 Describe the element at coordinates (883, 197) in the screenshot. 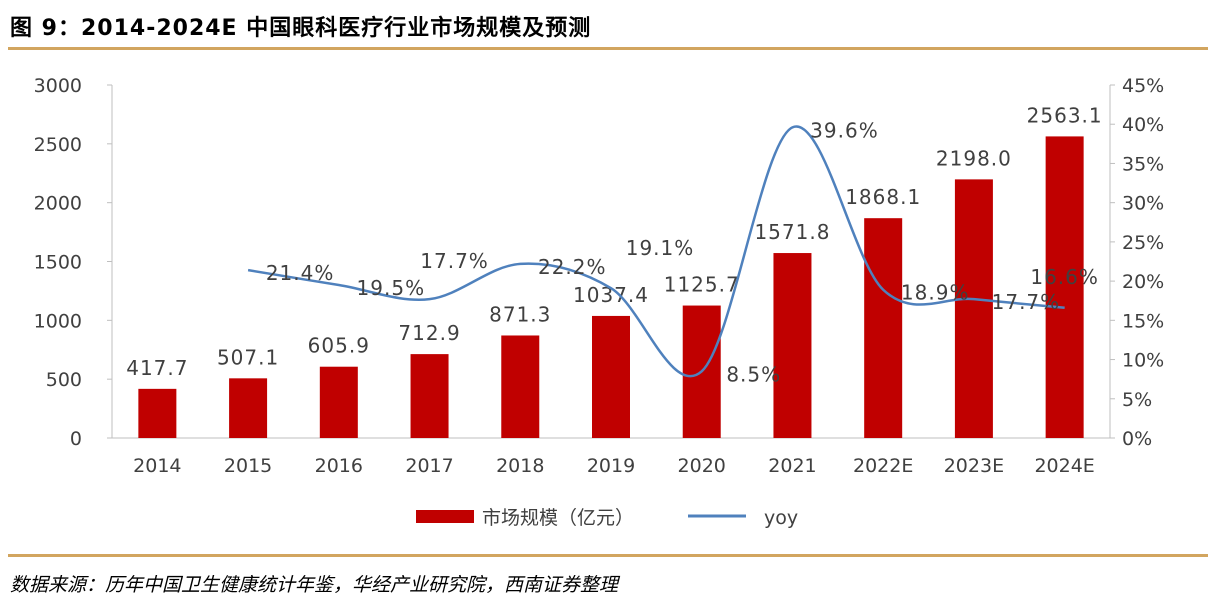

I see `bar-data-label: 1868.1` at that location.